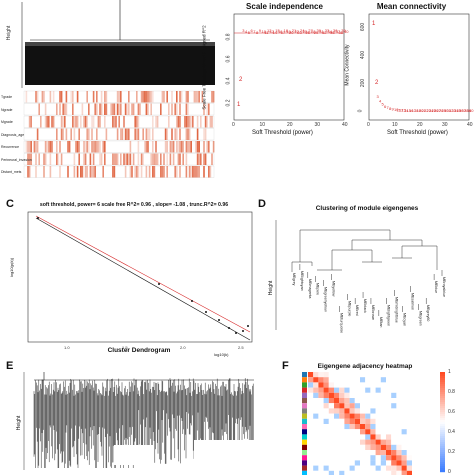 The width and height of the screenshot is (474, 475). What do you see at coordinates (10, 204) in the screenshot?
I see `panel-c-letter: C` at bounding box center [10, 204].